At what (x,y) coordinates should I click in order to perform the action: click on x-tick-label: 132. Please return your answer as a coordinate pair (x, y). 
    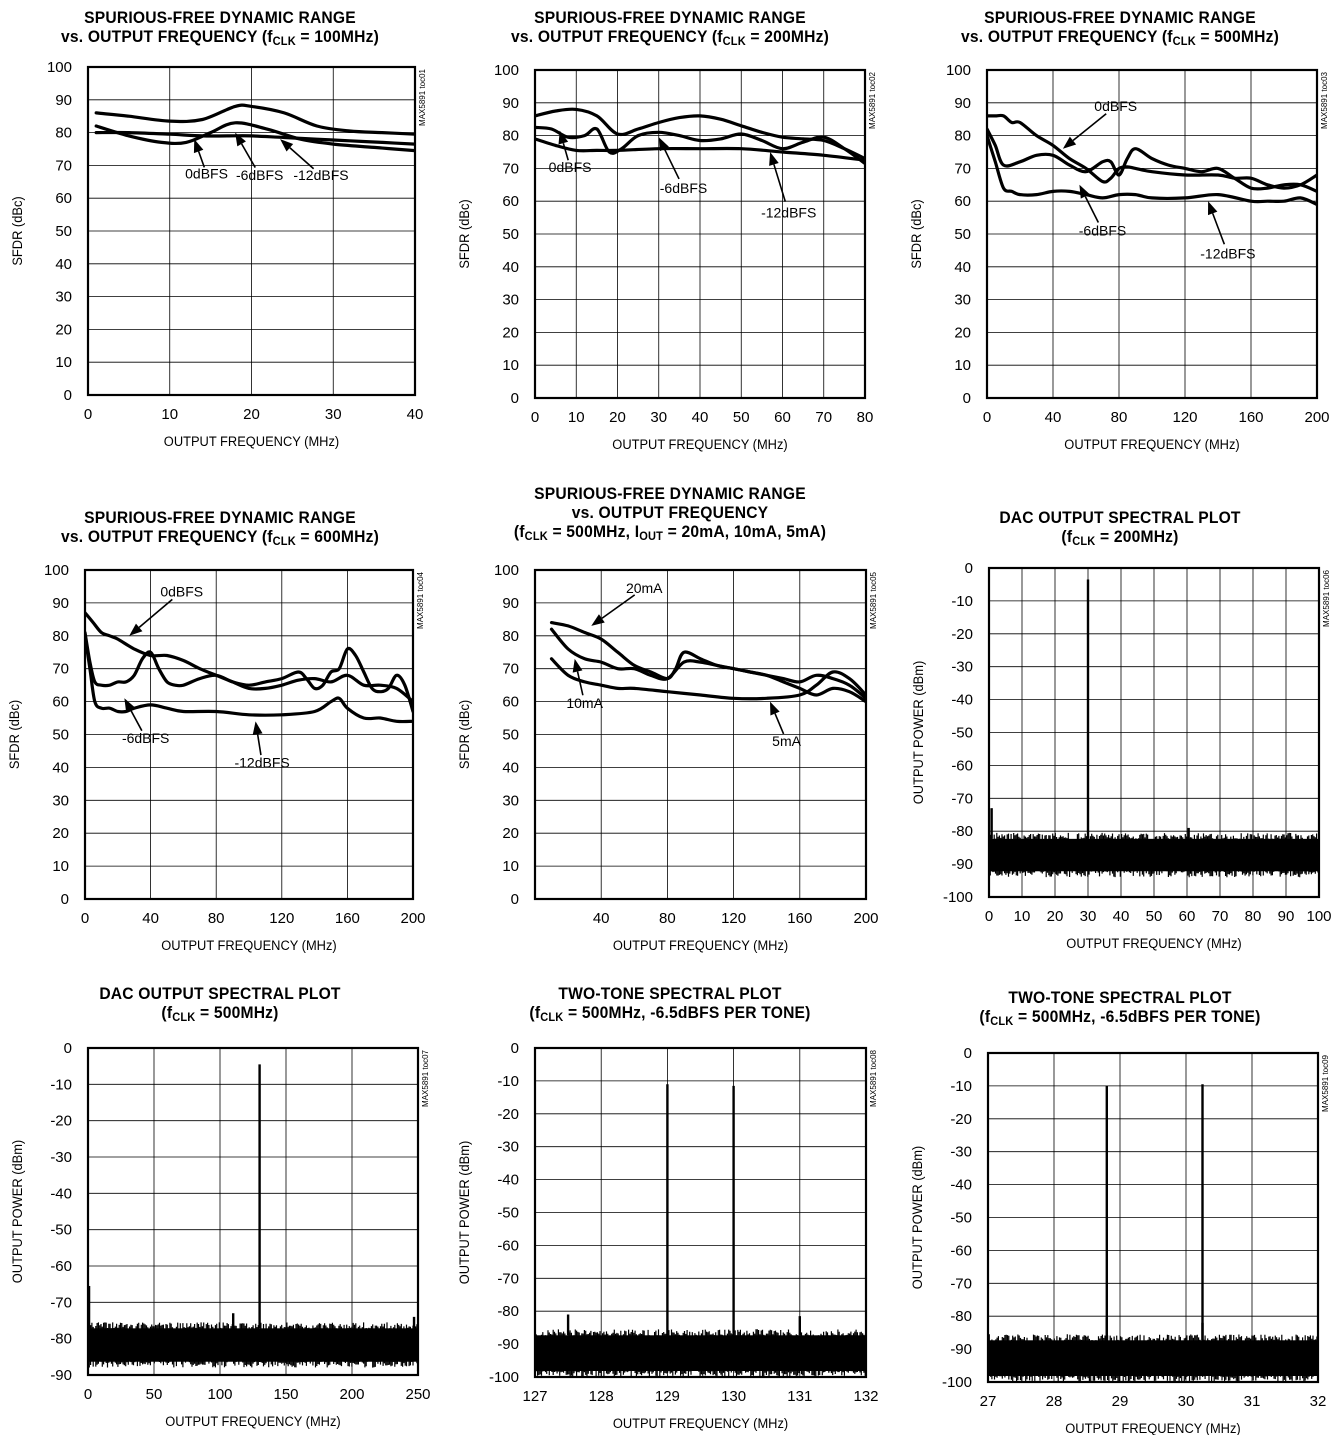
    Looking at the image, I should click on (865, 1396).